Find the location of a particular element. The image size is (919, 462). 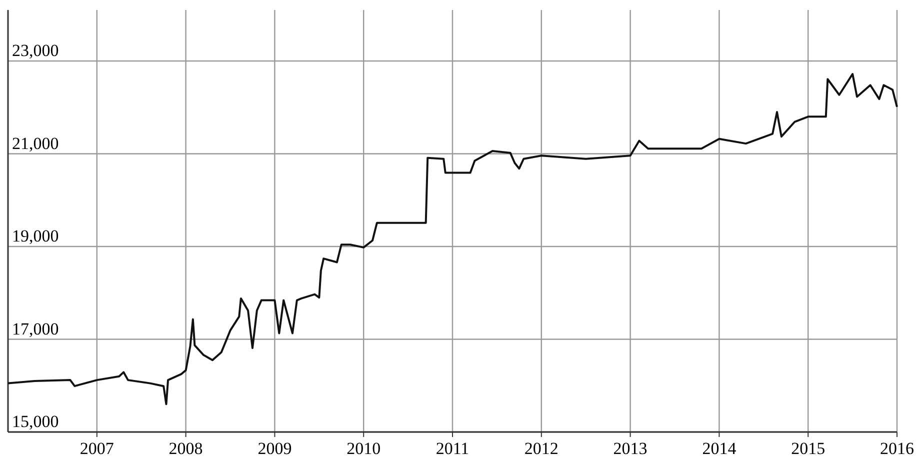

y-tick-label: 17,000 is located at coordinates (35, 328).